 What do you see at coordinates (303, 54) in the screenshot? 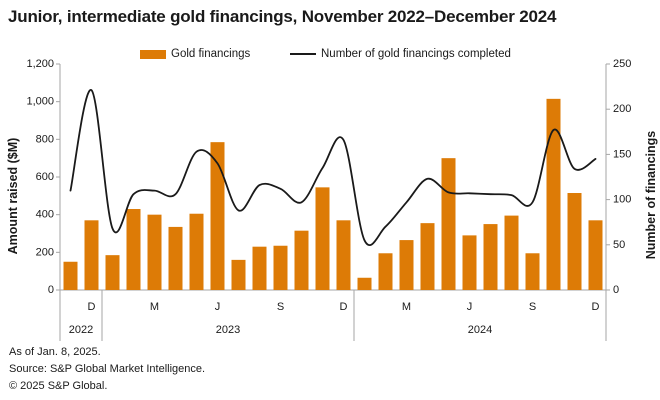
I see `line-series-swatch-icon` at bounding box center [303, 54].